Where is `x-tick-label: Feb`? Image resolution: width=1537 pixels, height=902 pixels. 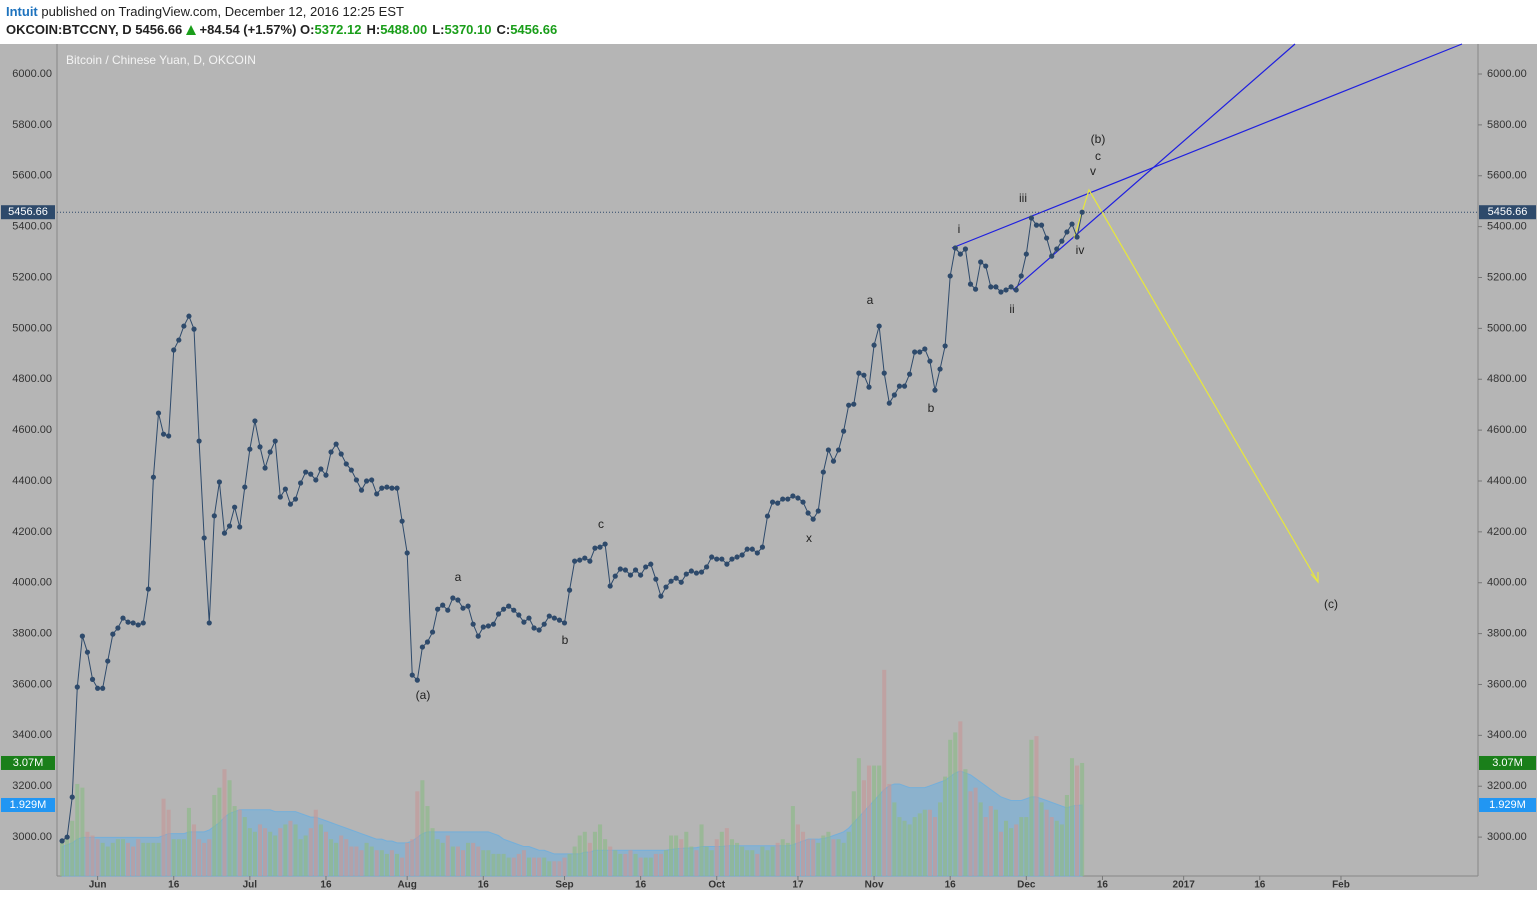 x-tick-label: Feb is located at coordinates (1341, 885).